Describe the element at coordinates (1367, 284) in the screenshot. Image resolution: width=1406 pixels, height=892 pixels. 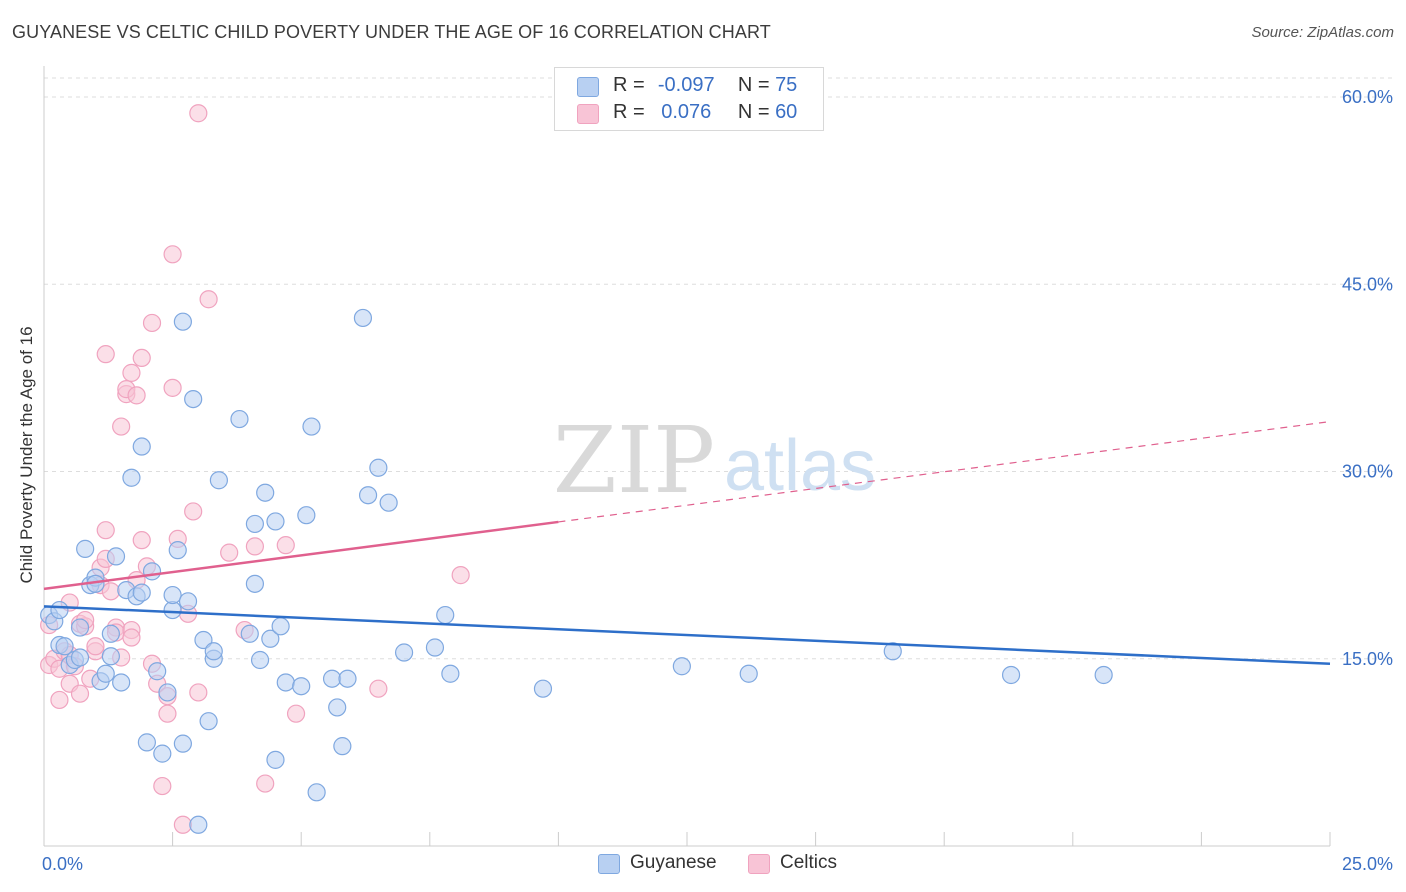
I see `y-tick-label: 45.0%` at that location.